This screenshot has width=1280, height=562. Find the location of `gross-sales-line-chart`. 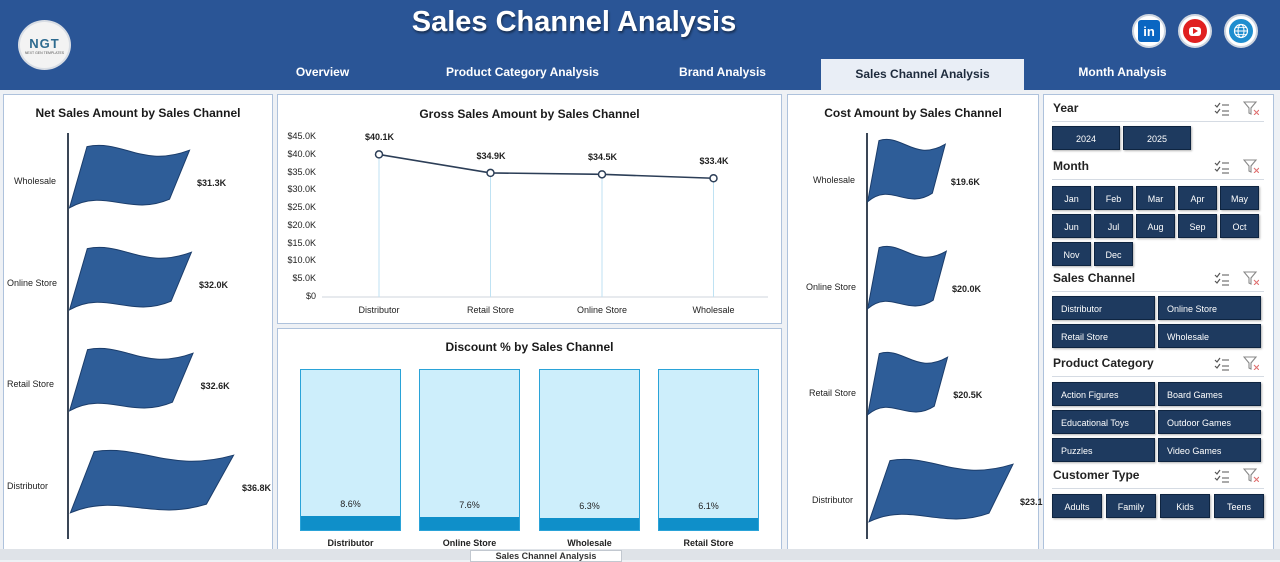

gross-sales-line-chart is located at coordinates (545, 224).